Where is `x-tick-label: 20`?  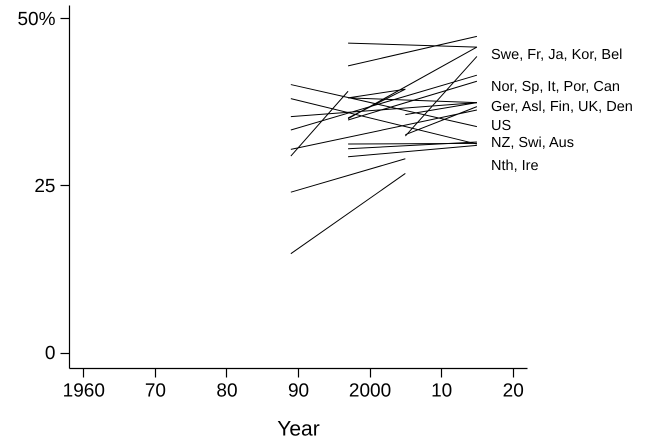 x-tick-label: 20 is located at coordinates (513, 391).